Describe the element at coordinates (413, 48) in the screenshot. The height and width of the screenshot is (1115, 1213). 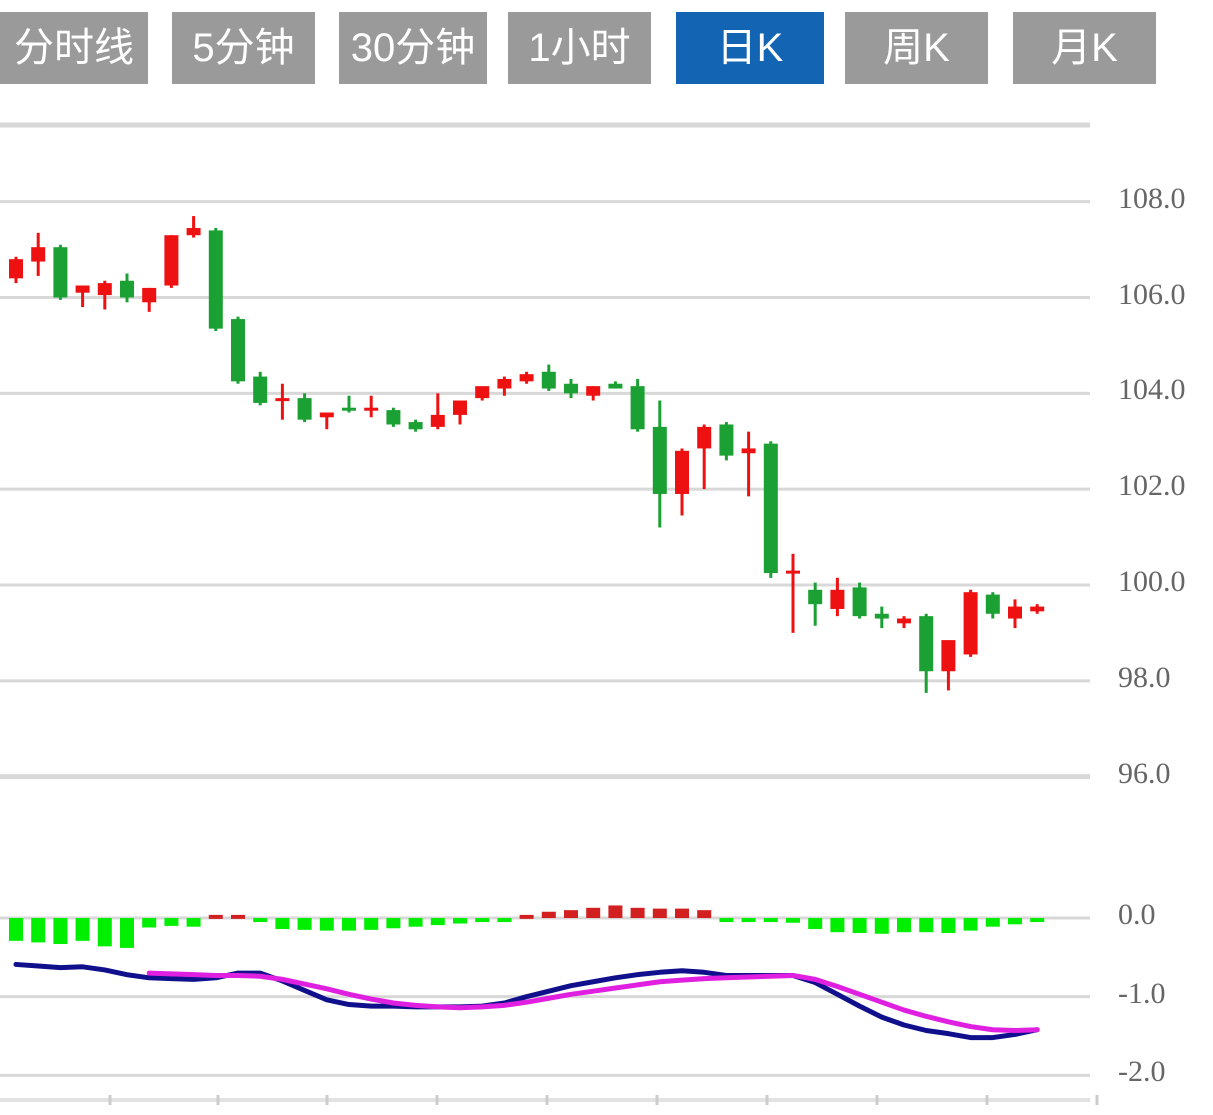
I see `period-tab-2: 30分钟` at that location.